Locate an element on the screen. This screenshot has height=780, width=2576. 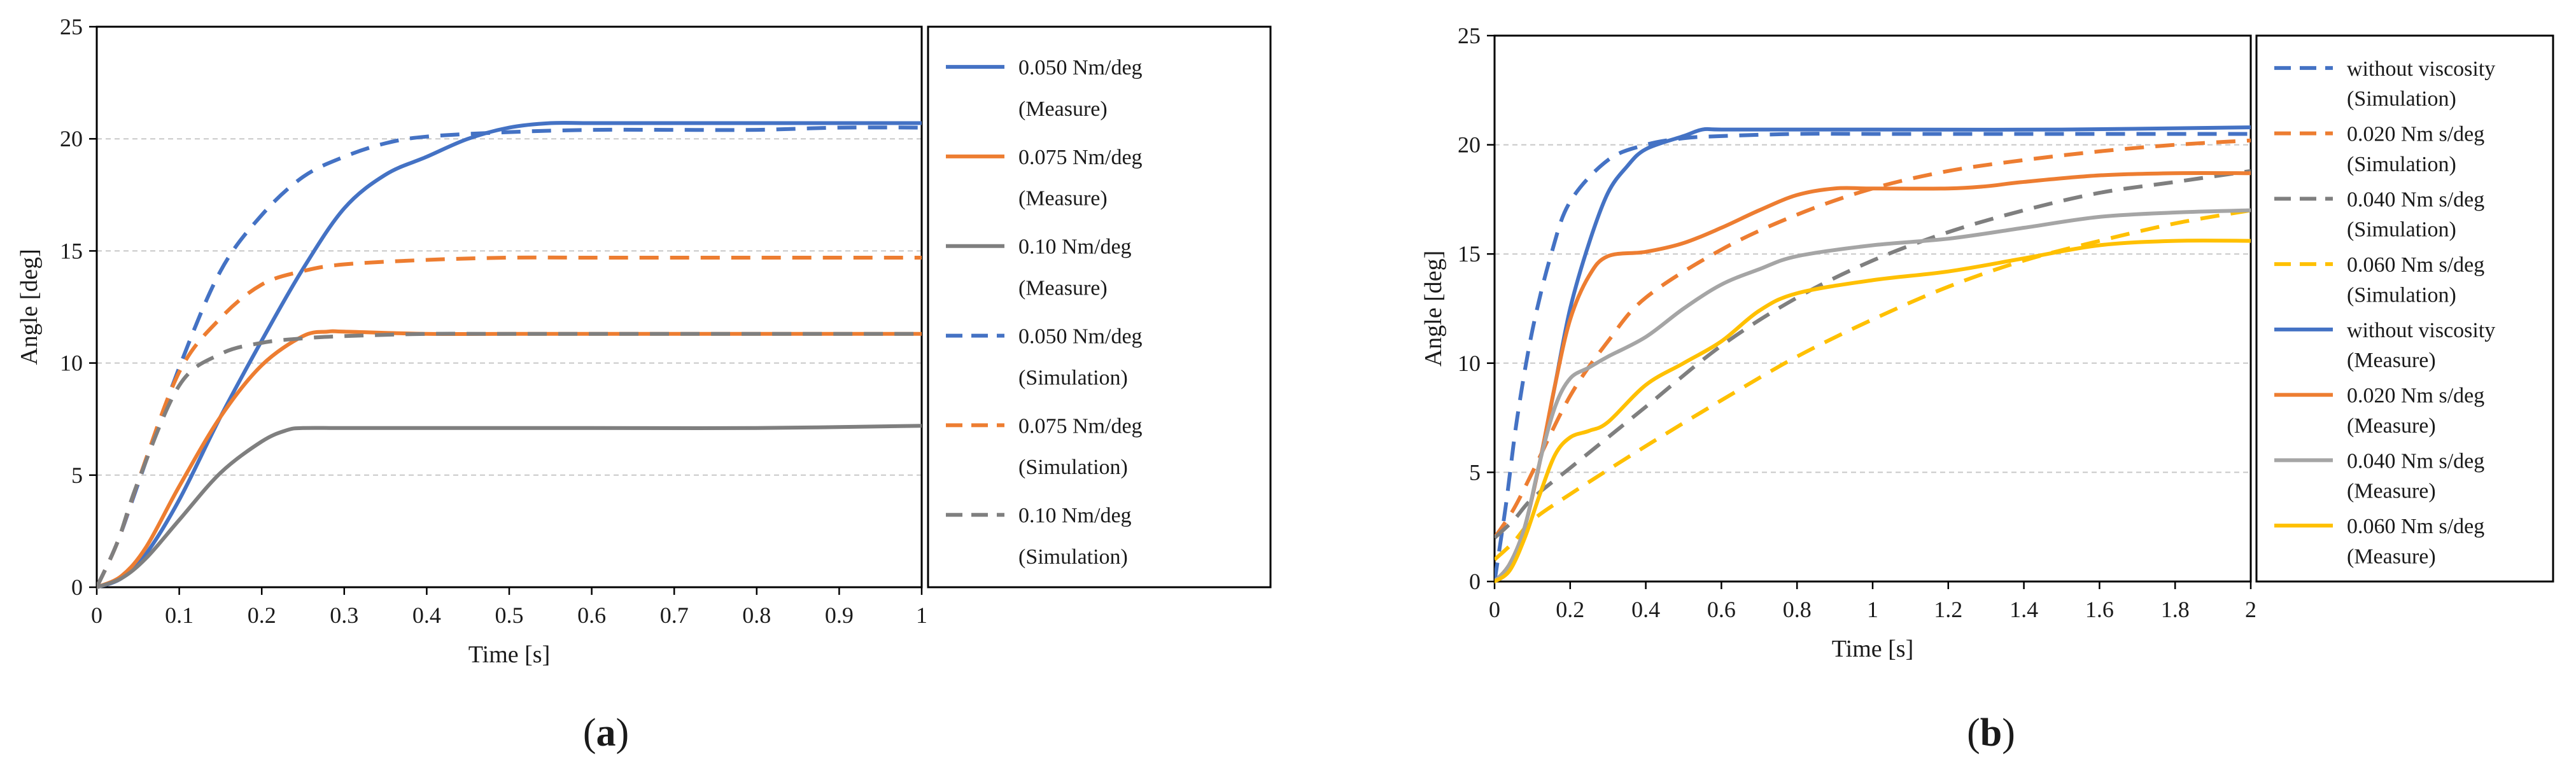
x-tick-label-4: 0.4 is located at coordinates (427, 615).